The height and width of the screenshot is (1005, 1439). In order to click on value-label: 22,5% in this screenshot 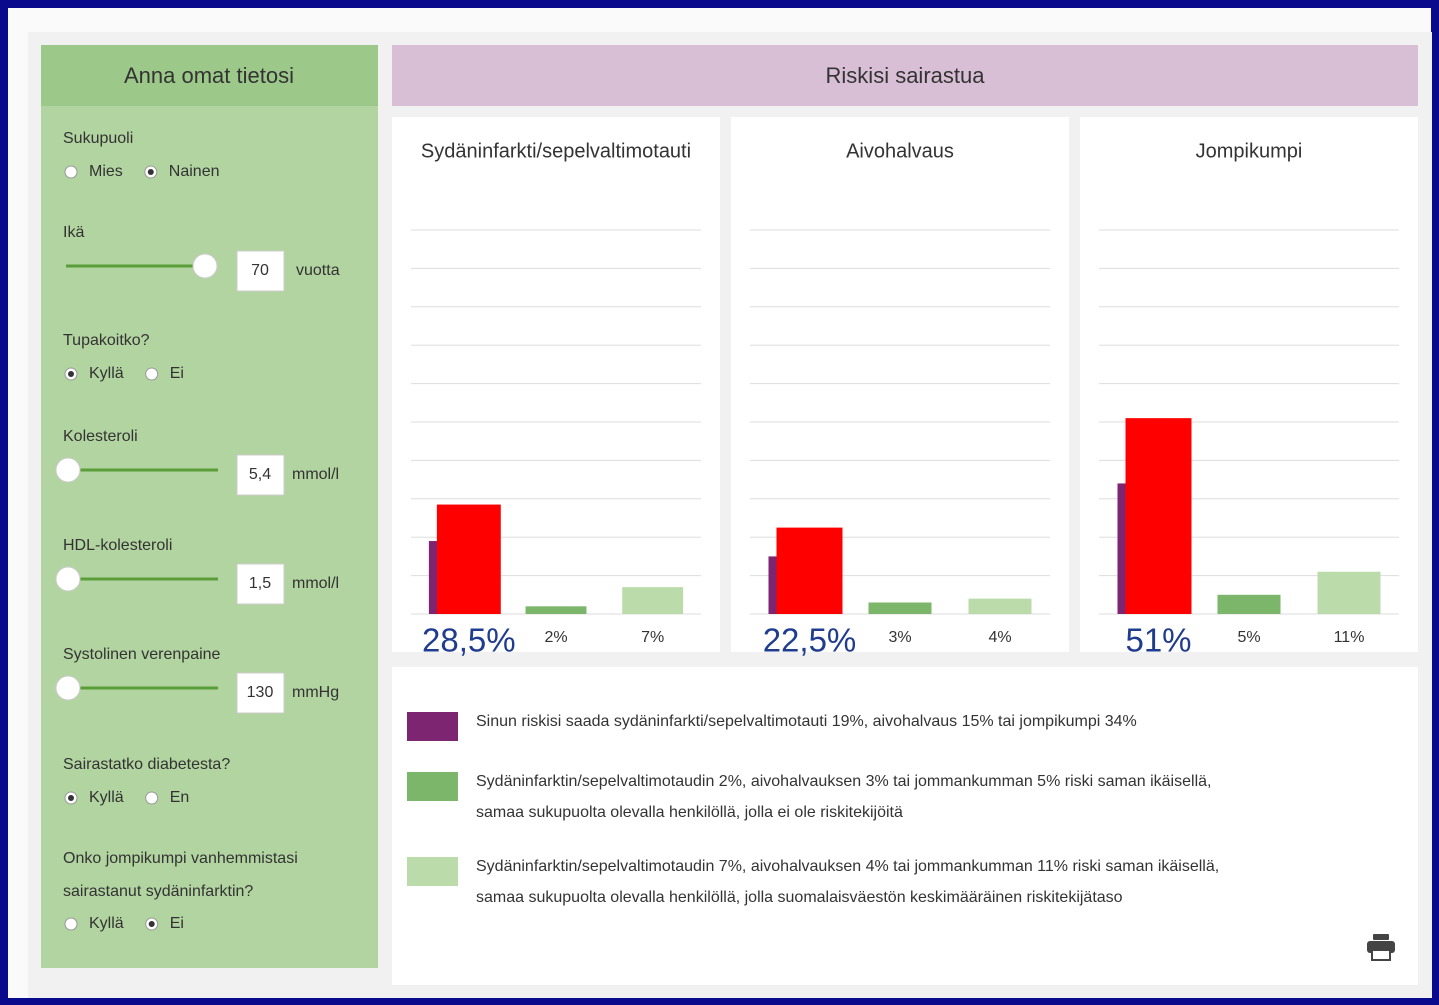, I will do `click(810, 640)`.